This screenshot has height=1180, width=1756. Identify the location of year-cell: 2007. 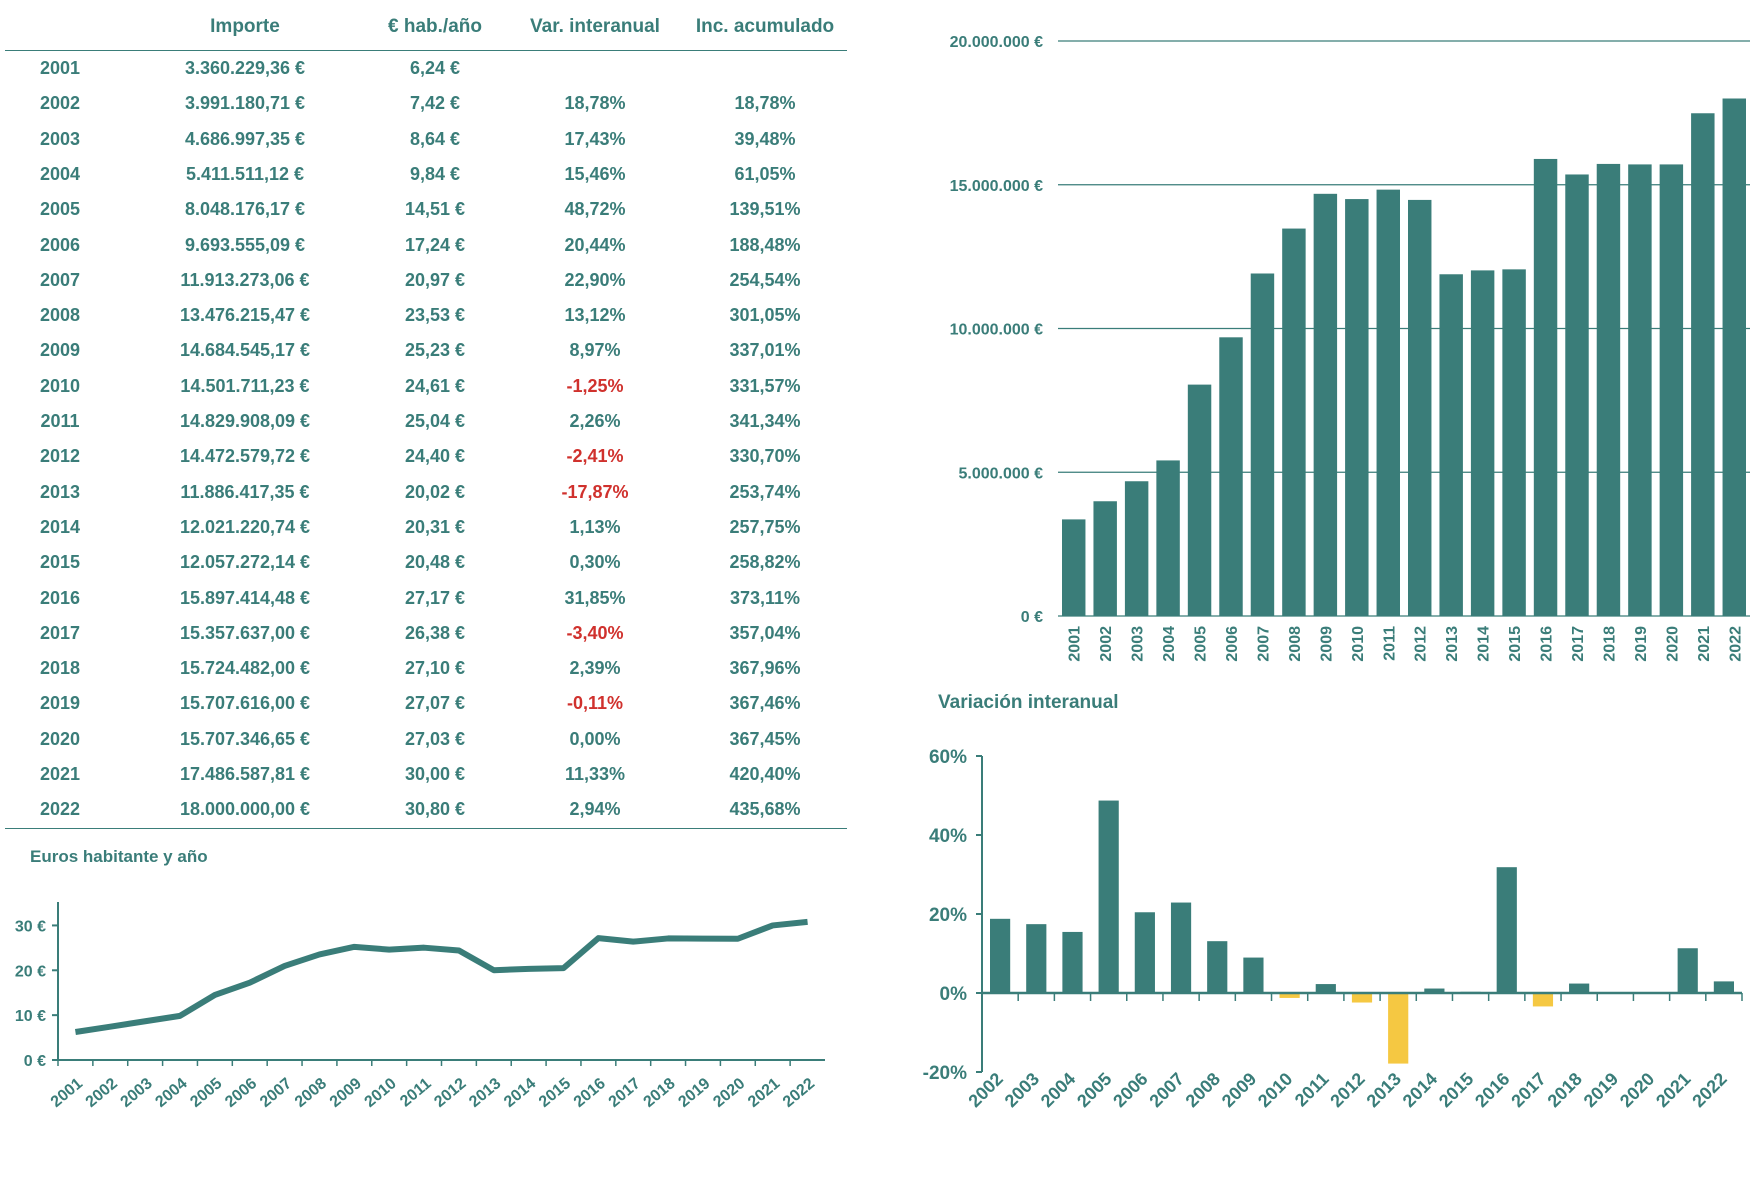
(60, 279).